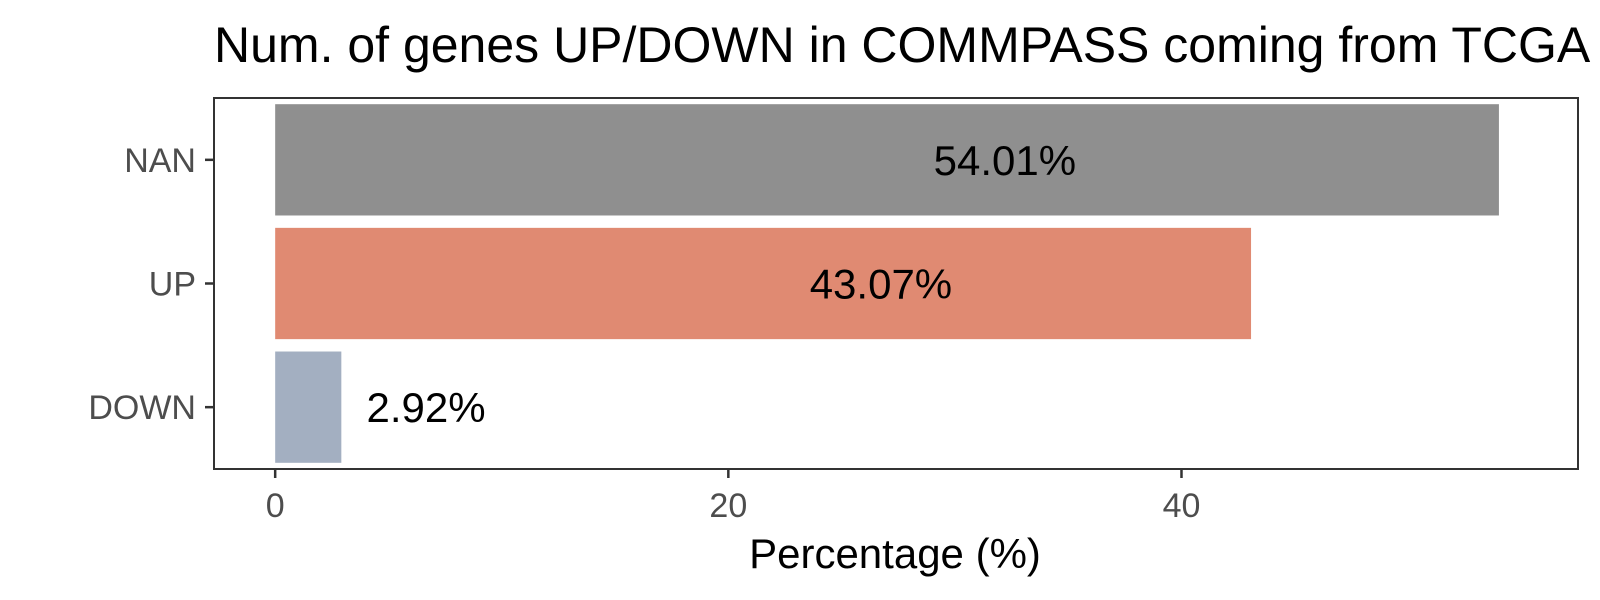 The height and width of the screenshot is (600, 1600). What do you see at coordinates (426, 407) in the screenshot?
I see `data-label-down: 2.92%` at bounding box center [426, 407].